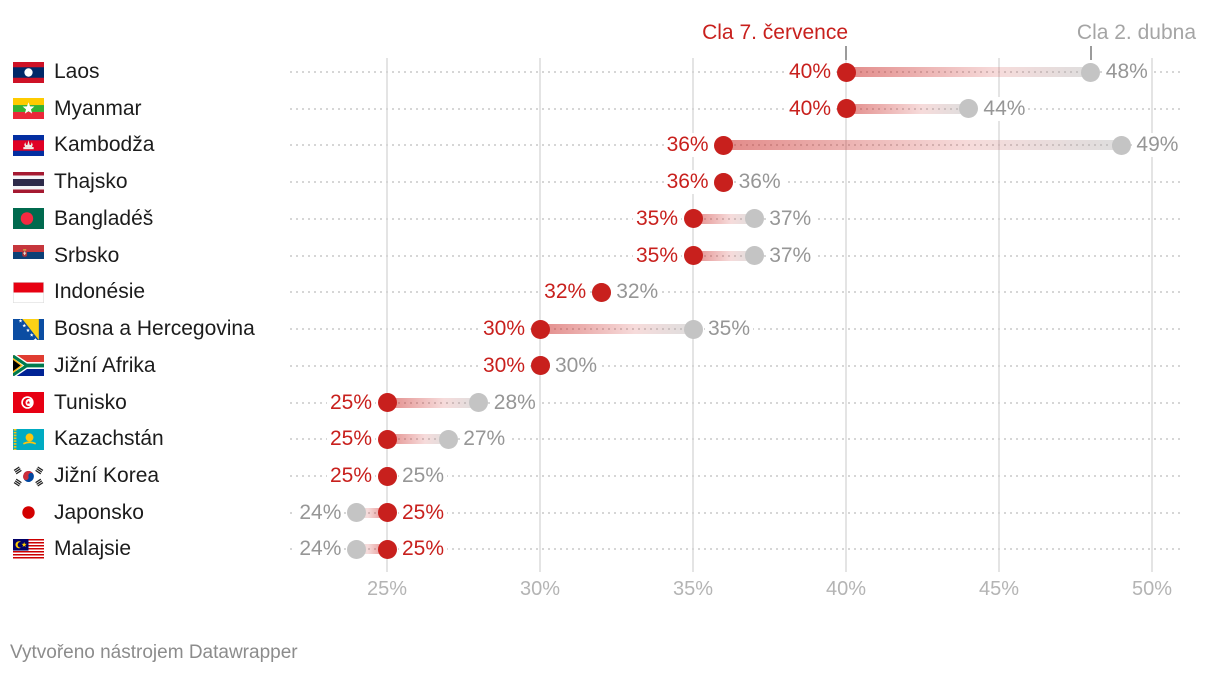 The height and width of the screenshot is (678, 1220). What do you see at coordinates (28, 513) in the screenshot?
I see `flag-japonsko-icon` at bounding box center [28, 513].